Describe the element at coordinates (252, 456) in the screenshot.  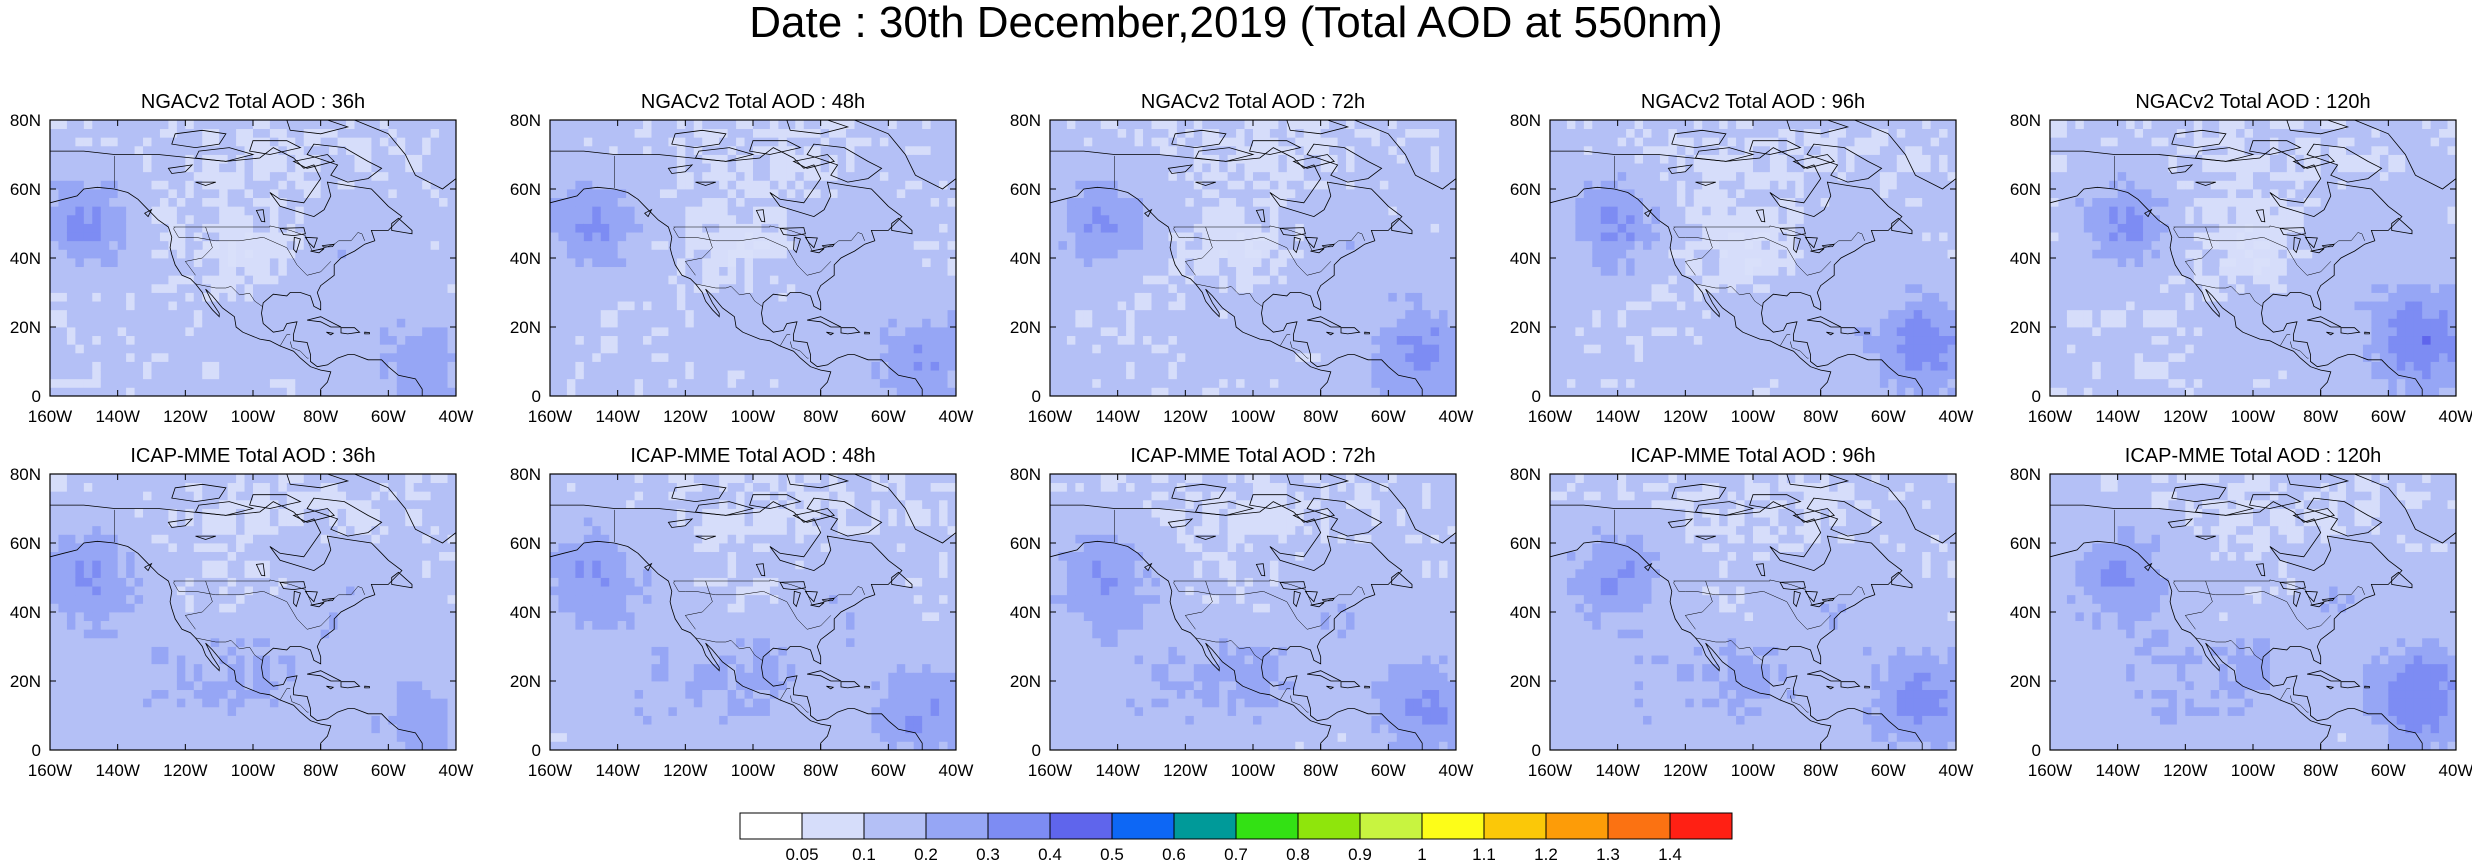
I see `panel-title: ICAP-MME Total AOD : 36h` at that location.